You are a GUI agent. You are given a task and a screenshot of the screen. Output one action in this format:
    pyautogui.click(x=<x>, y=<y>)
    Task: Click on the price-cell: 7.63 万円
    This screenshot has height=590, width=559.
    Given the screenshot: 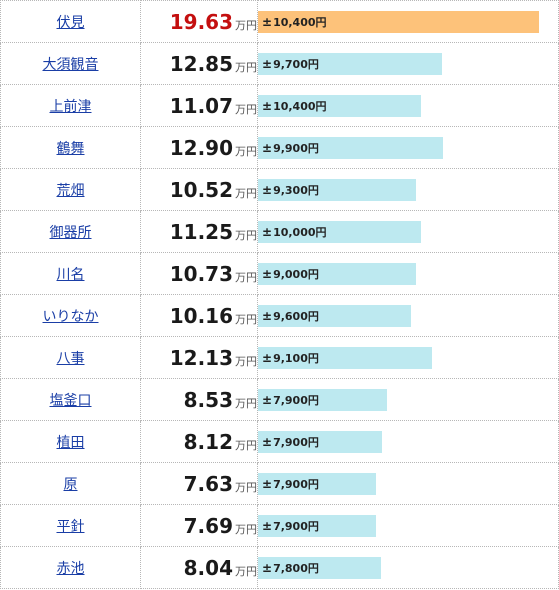 What is the action you would take?
    pyautogui.click(x=199, y=483)
    